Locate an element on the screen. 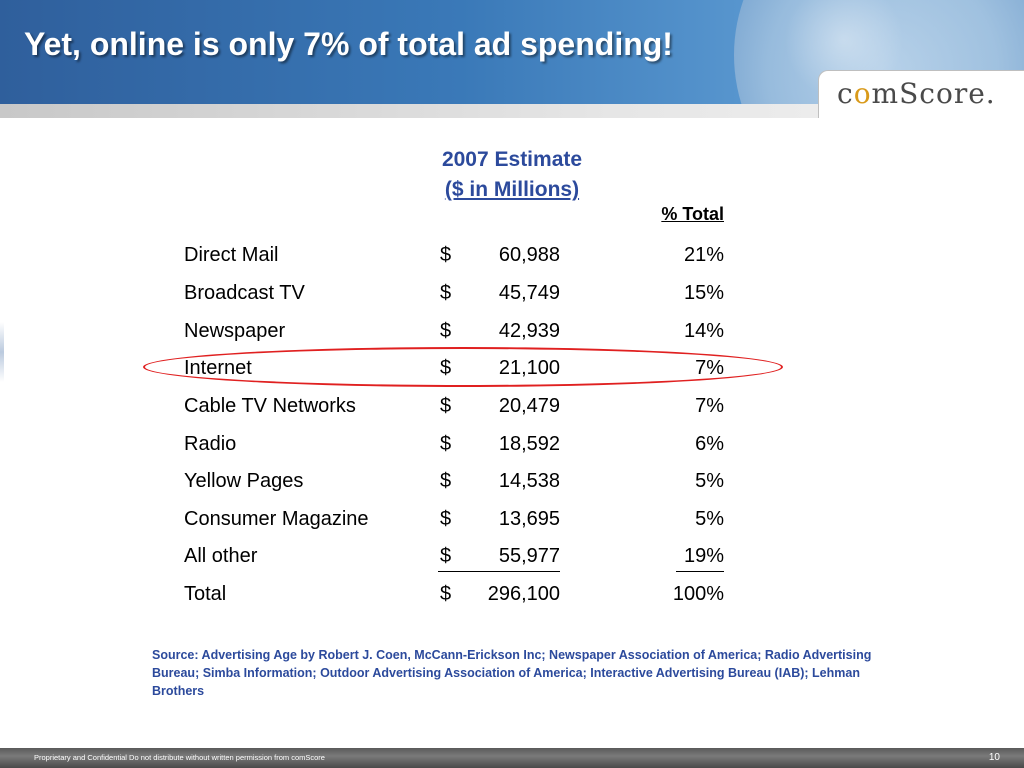  table-row: Newspaper $42,939 14% is located at coordinates (512, 336).